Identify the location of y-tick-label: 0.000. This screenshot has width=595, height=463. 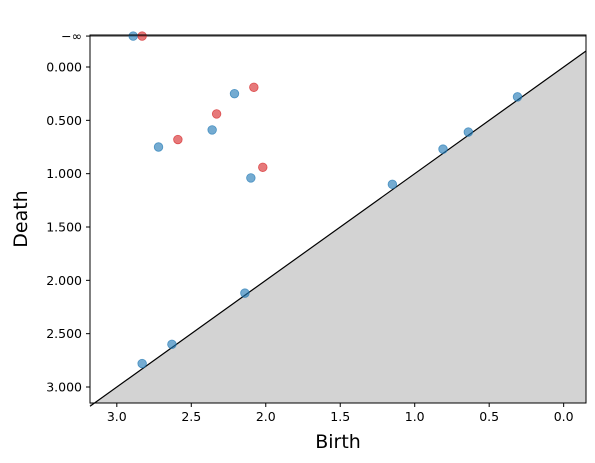
(64, 67).